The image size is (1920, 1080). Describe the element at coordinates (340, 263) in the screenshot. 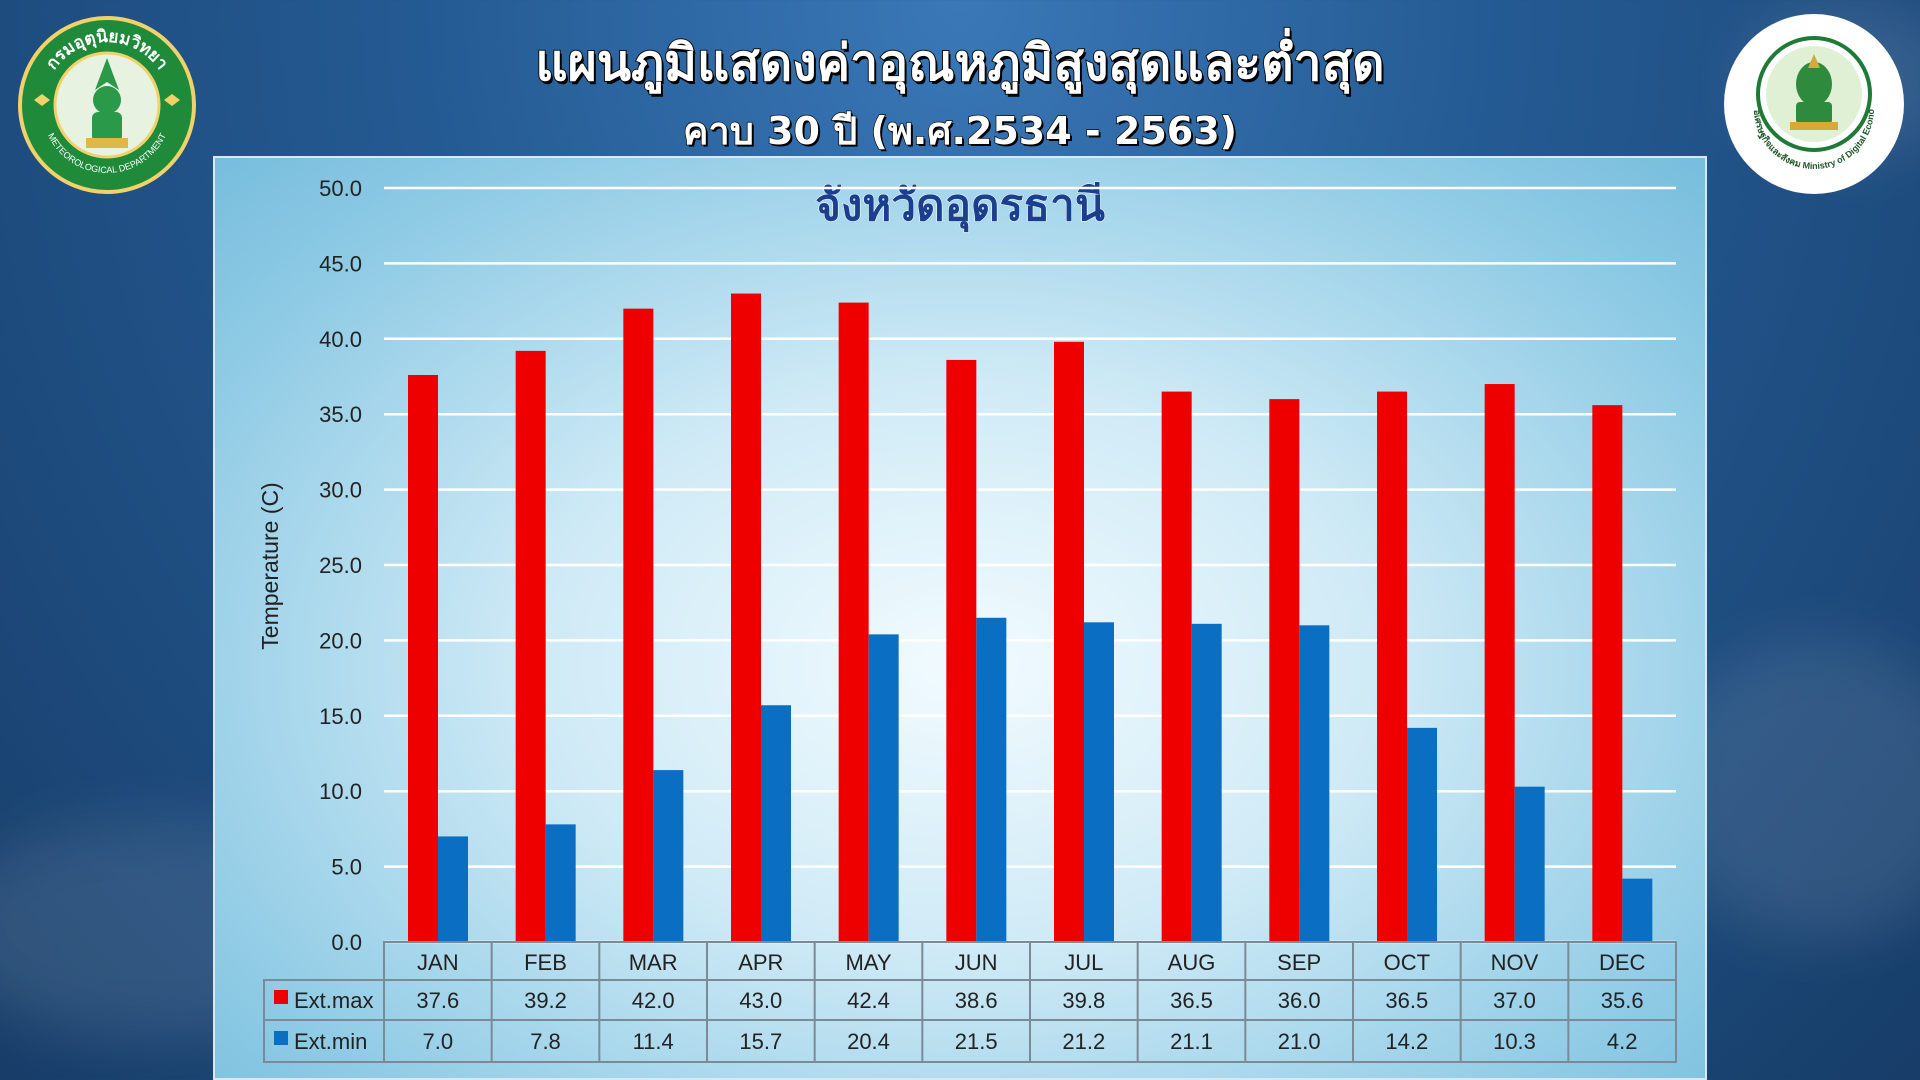

I see `y-tick-label: 45.0` at that location.